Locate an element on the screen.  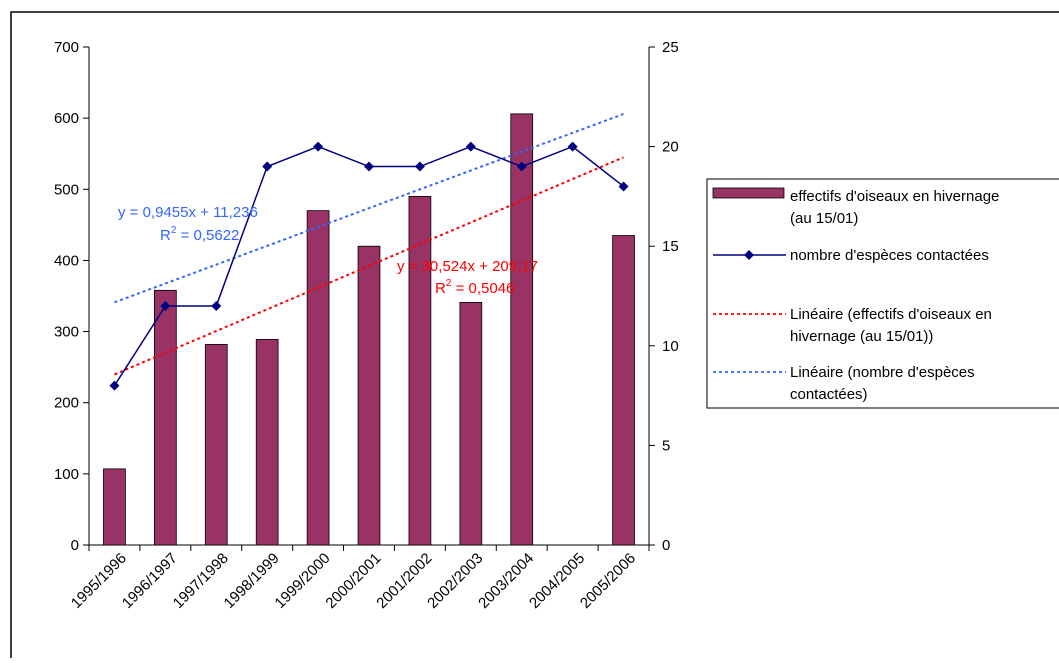
legend-label: Linéaire (nombre d'espèces is located at coordinates (882, 372).